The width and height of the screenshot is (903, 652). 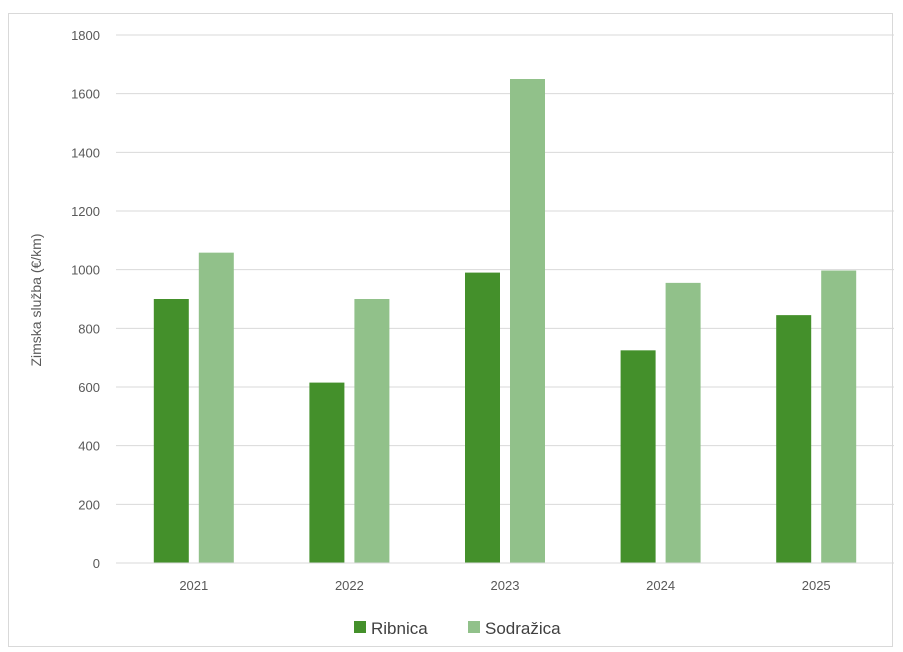 I want to click on x-tick-label: 2023, so click(x=505, y=585).